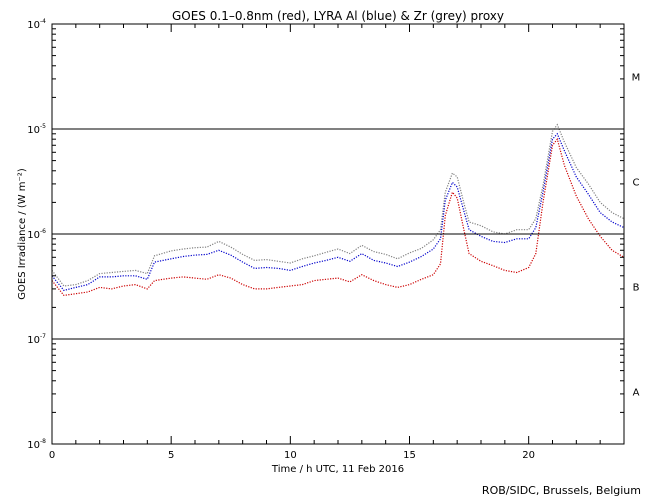  What do you see at coordinates (36, 234) in the screenshot?
I see `y-tick-label: 10⁻⁶` at bounding box center [36, 234].